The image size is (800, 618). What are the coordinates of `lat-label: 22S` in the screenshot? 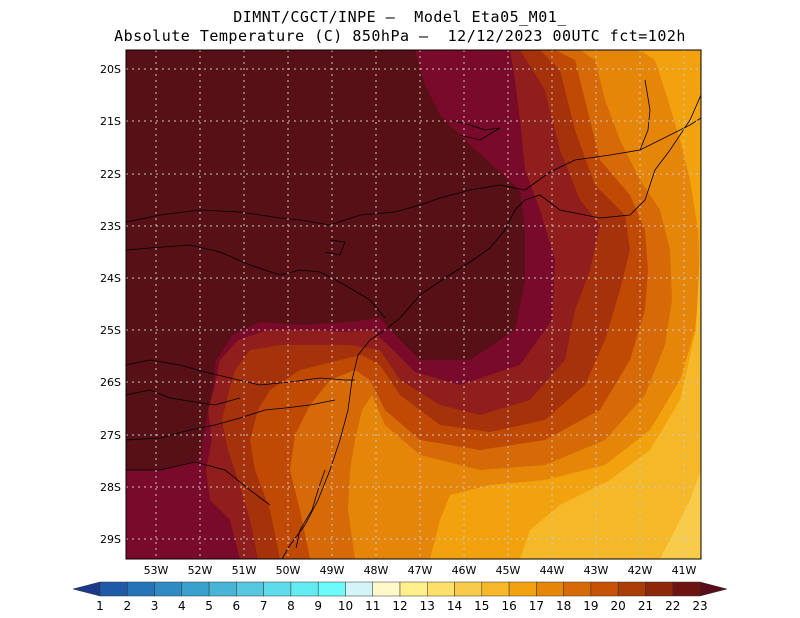 It's located at (110, 174).